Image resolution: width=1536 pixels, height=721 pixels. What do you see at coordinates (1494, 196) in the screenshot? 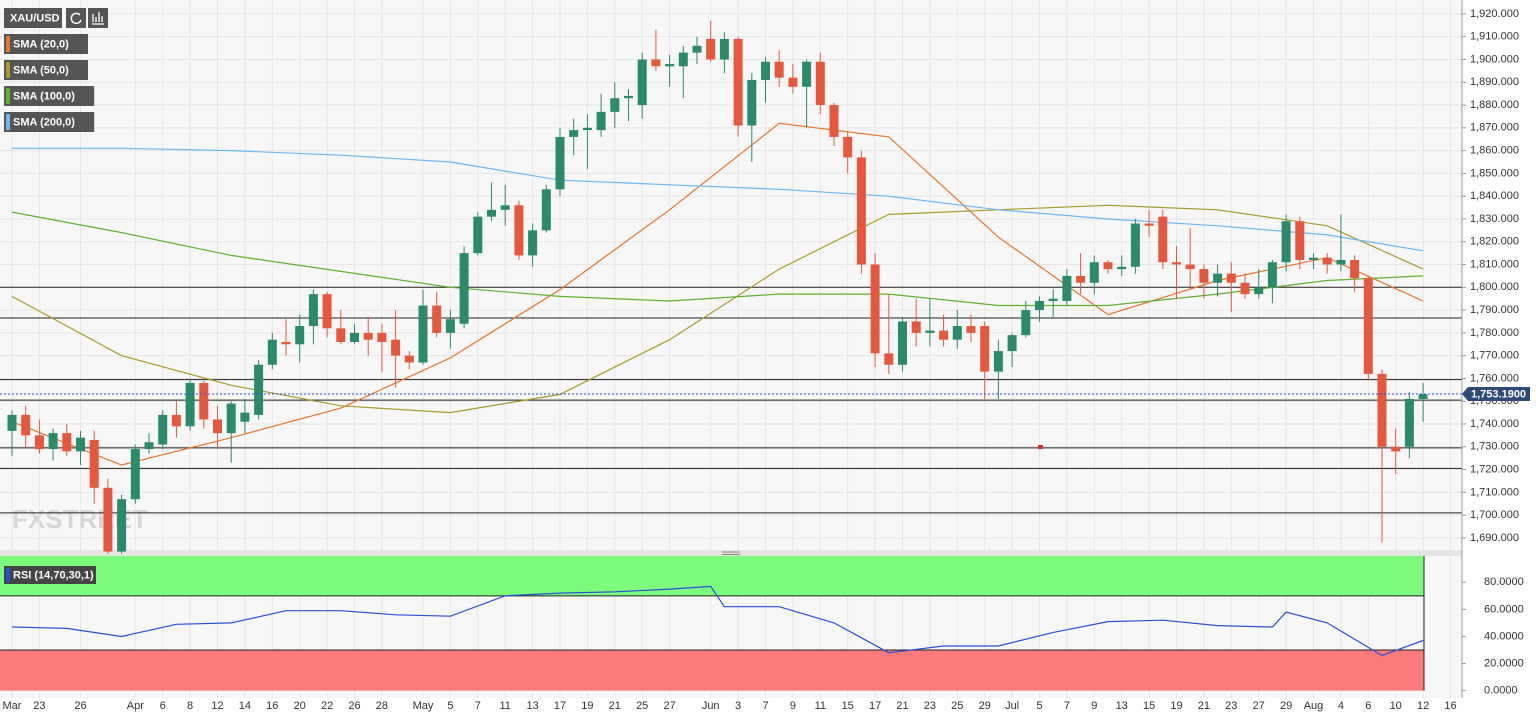
I see `y-tick-label: 1,840.000` at bounding box center [1494, 196].